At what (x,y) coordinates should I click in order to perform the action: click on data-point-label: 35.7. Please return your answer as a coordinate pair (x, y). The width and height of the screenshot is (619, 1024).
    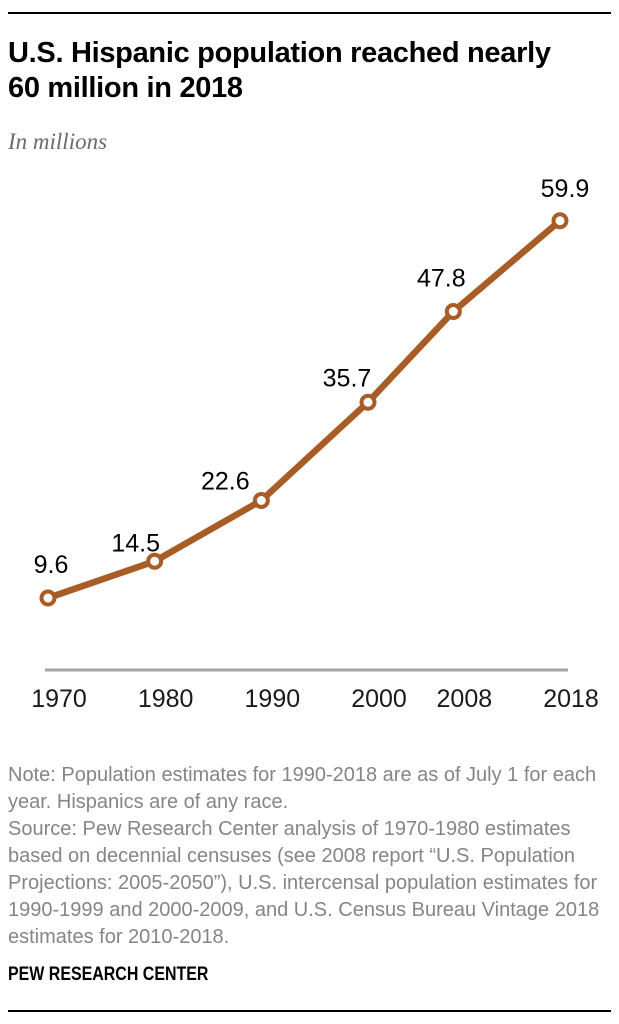
    Looking at the image, I should click on (347, 378).